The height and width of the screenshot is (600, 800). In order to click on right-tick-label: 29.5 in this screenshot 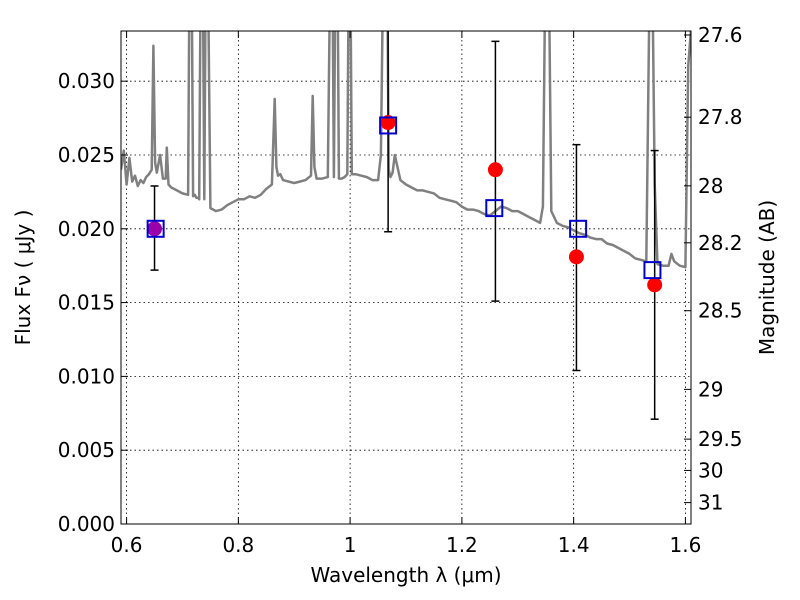, I will do `click(720, 439)`.